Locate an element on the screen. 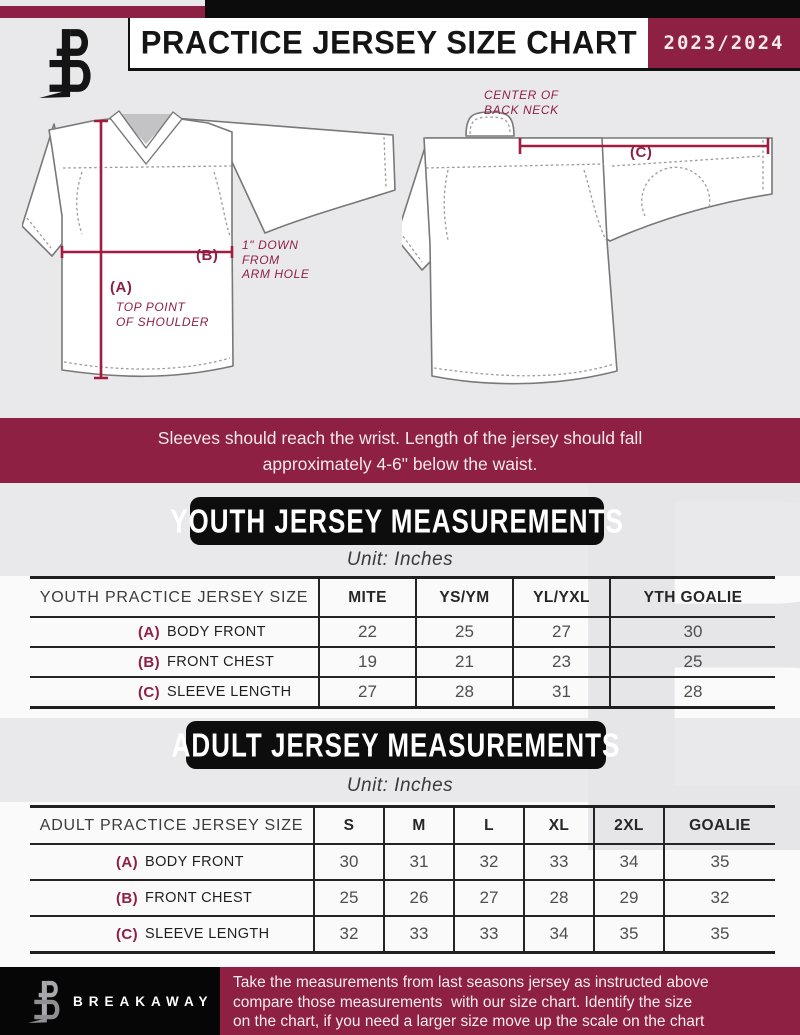 This screenshot has width=800, height=1035. adult-table-row-label: (B) FRONT CHEST is located at coordinates (172, 897).